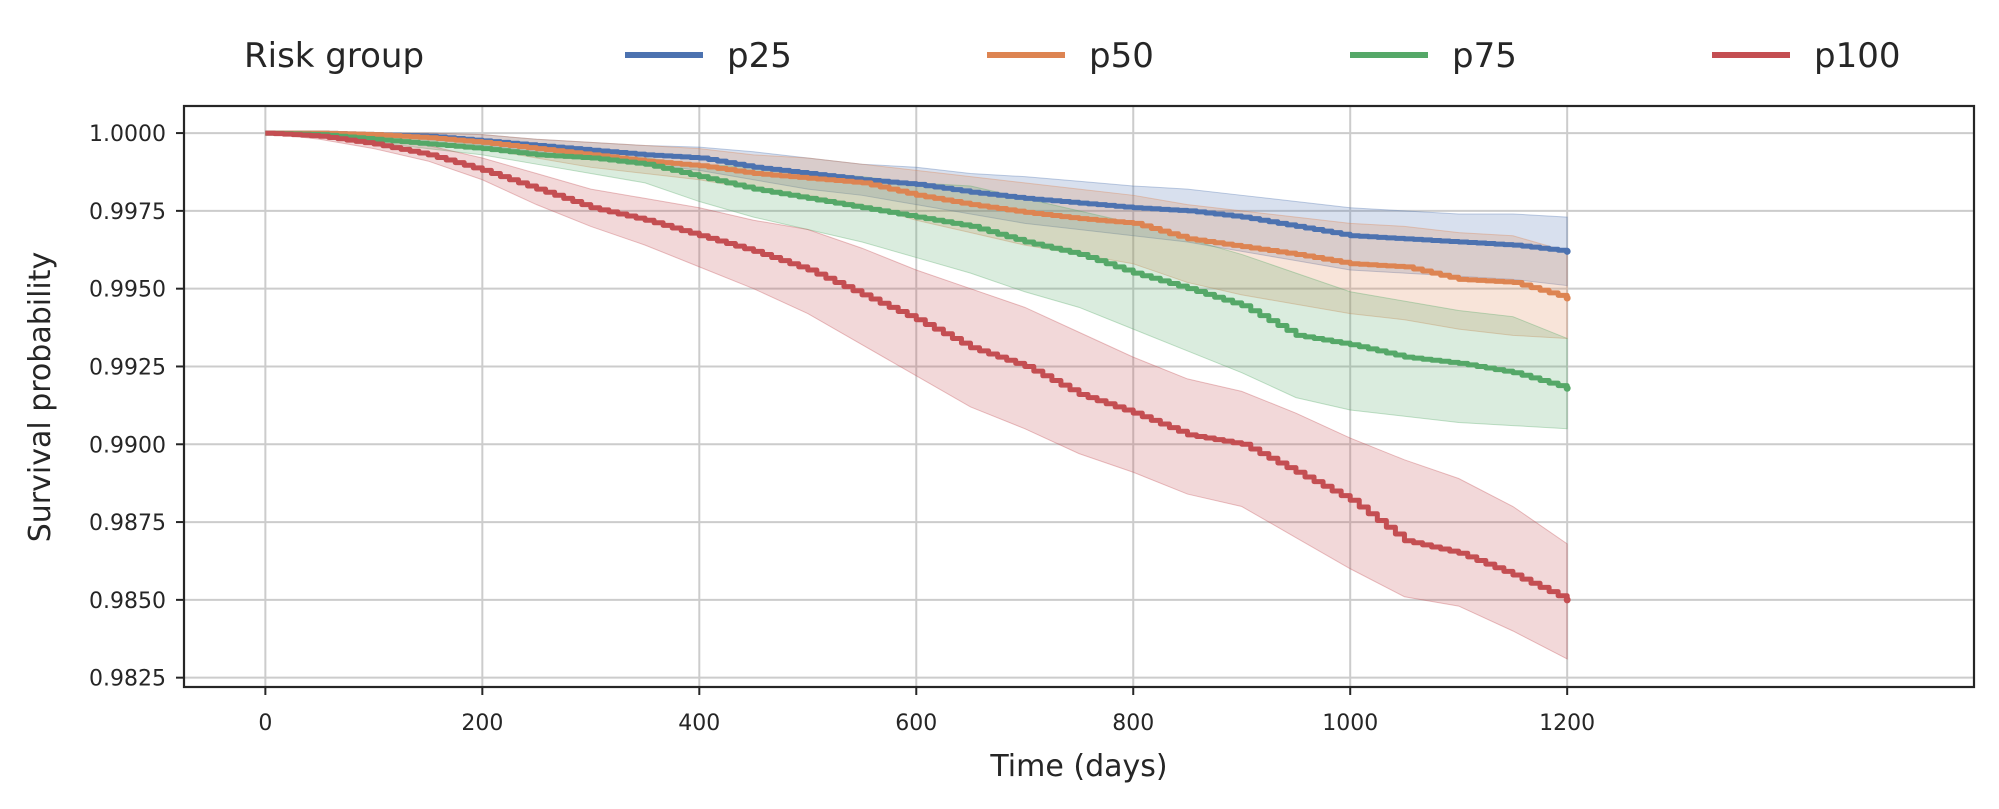  Describe the element at coordinates (708, 56) in the screenshot. I see `legend-entry-p25: p25` at that location.